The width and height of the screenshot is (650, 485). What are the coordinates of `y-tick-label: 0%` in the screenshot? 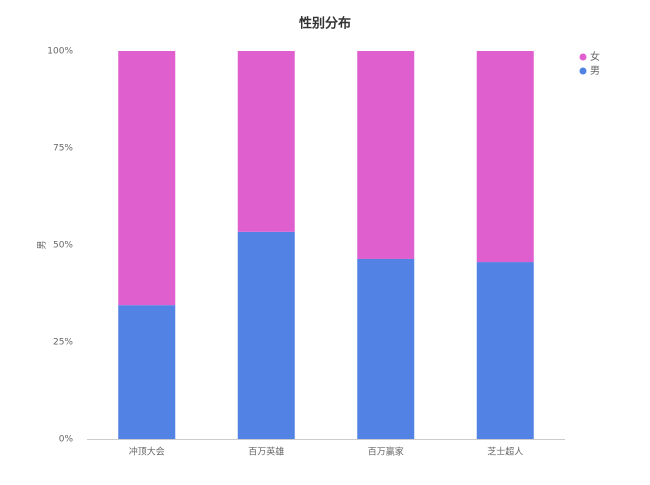 It's located at (66, 440).